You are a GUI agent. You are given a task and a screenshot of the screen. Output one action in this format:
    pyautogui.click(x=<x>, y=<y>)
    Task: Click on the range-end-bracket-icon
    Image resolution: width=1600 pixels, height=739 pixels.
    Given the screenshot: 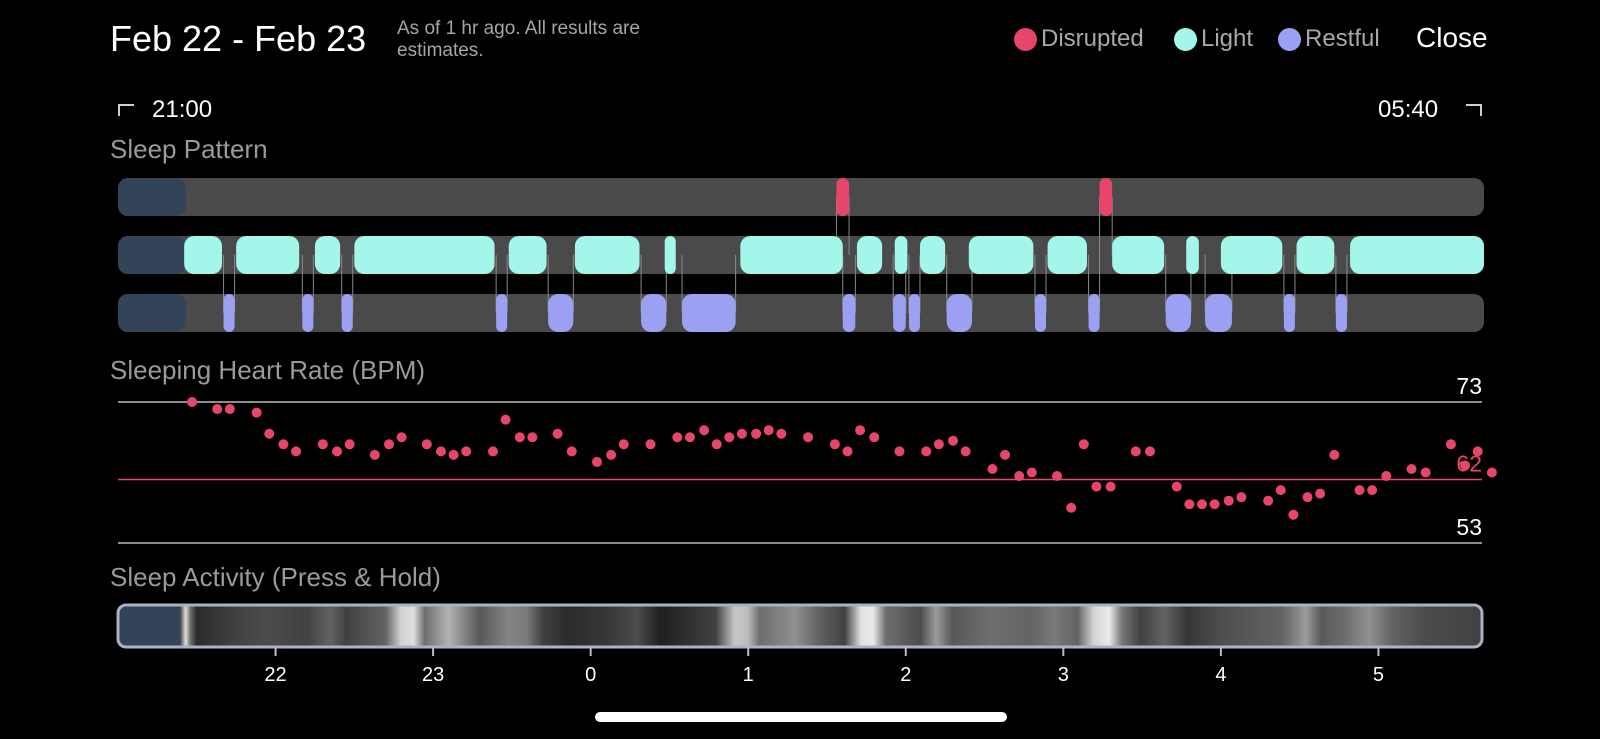 What is the action you would take?
    pyautogui.click(x=1474, y=110)
    